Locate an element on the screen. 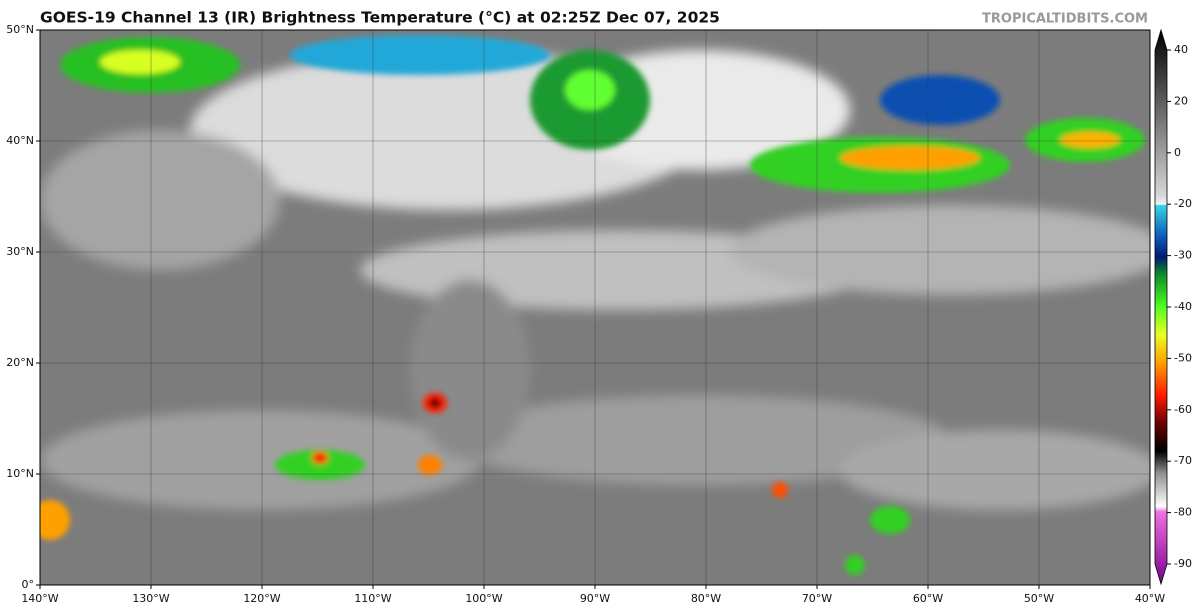 This screenshot has width=1200, height=612. lon-tick-label: 50°W is located at coordinates (1039, 598).